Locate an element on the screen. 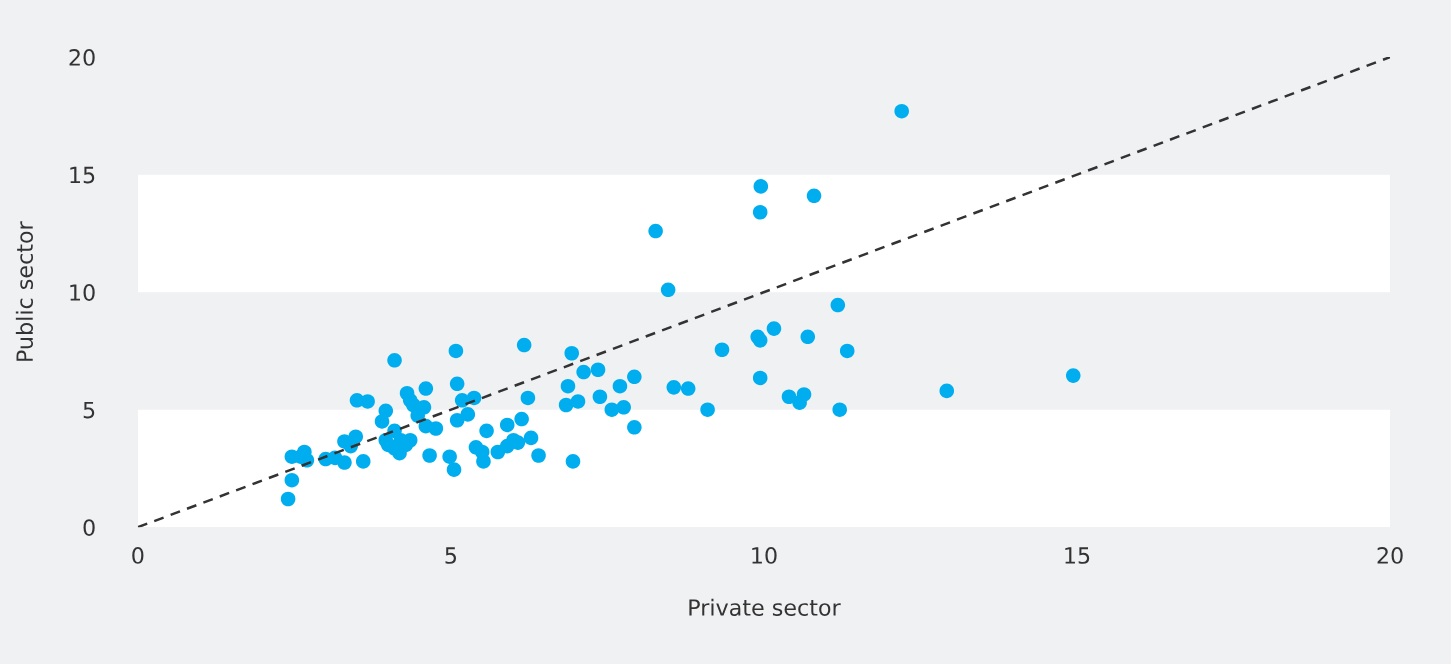 The height and width of the screenshot is (664, 1451). y-tick-label: 15 is located at coordinates (82, 175).